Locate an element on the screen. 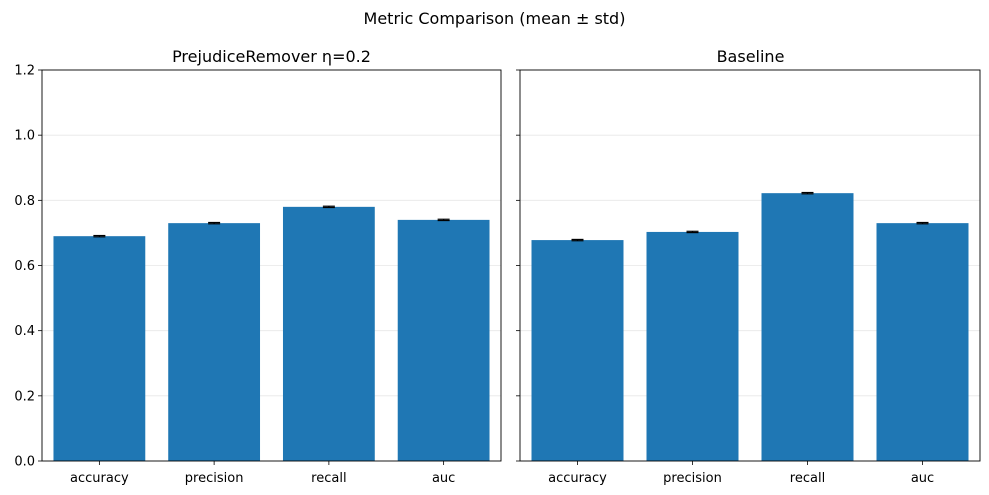  figure-suptitle: Metric Comparison (mean ± std) is located at coordinates (495, 18).